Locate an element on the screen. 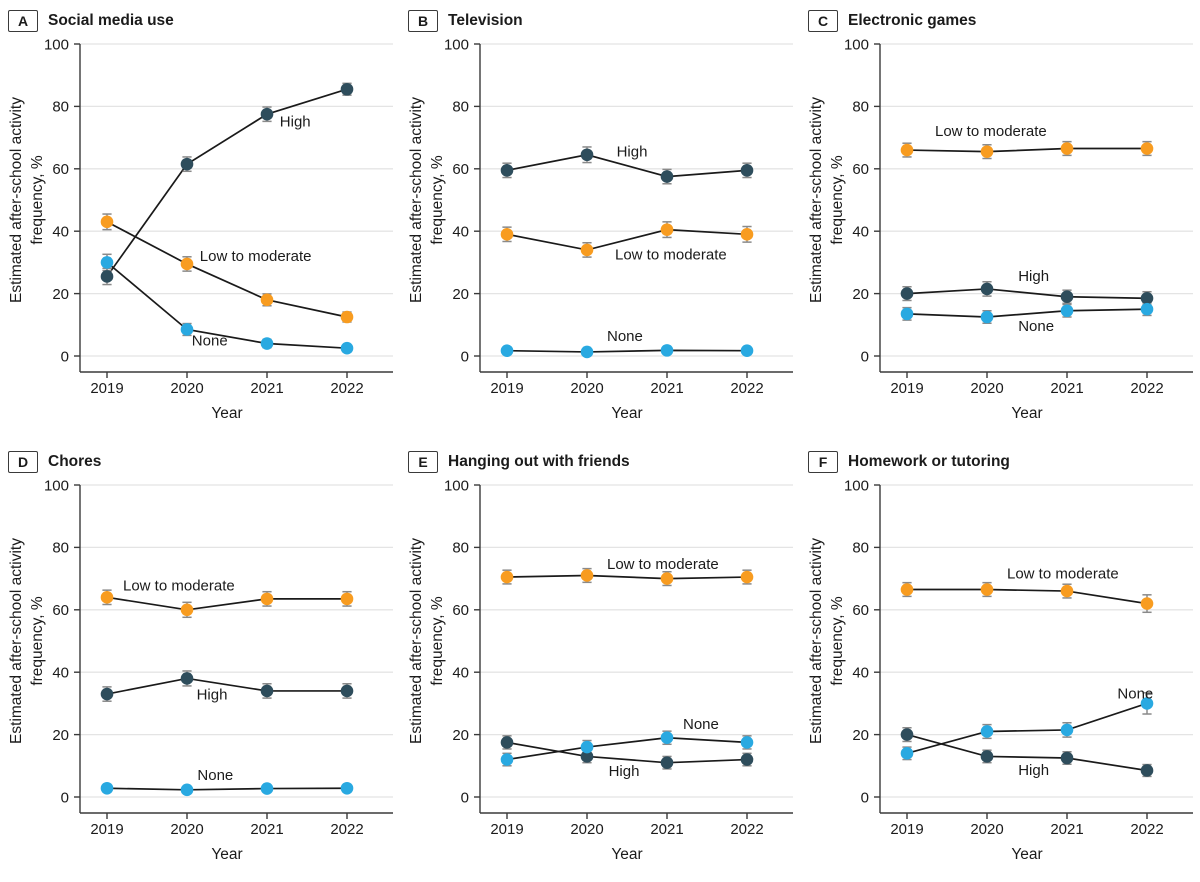 The height and width of the screenshot is (882, 1200). panel-header: A Social media use is located at coordinates (91, 21).